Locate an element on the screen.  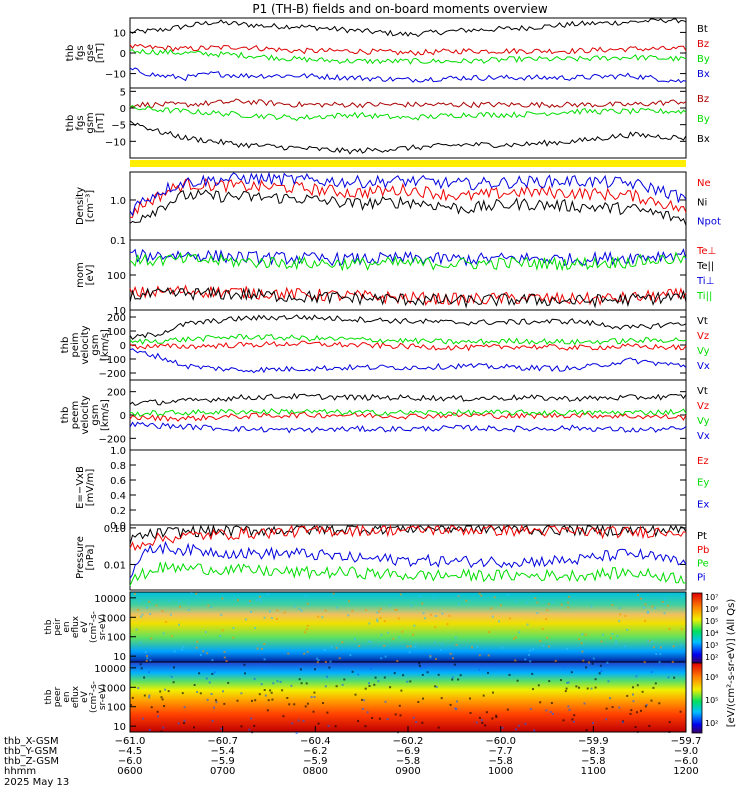
legend-bz: Bz is located at coordinates (703, 44).